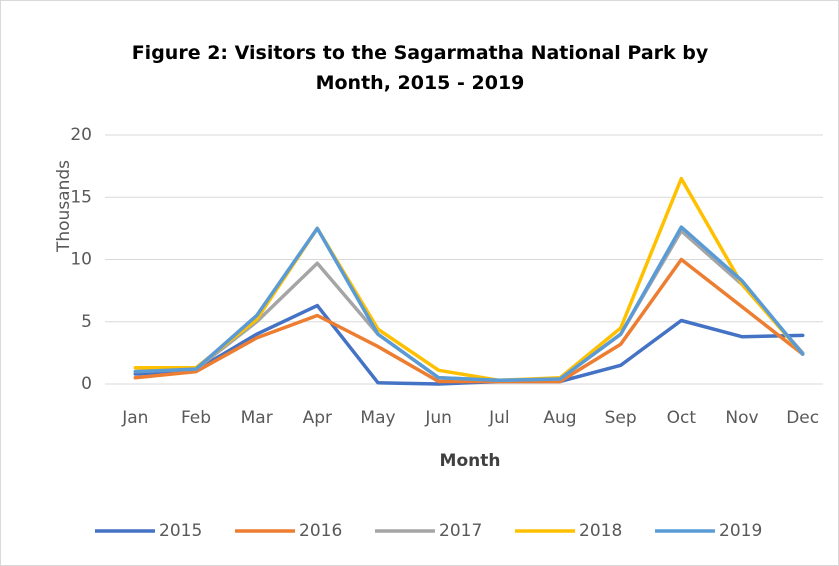 The image size is (839, 566). Describe the element at coordinates (180, 531) in the screenshot. I see `legend-label: 2015` at that location.